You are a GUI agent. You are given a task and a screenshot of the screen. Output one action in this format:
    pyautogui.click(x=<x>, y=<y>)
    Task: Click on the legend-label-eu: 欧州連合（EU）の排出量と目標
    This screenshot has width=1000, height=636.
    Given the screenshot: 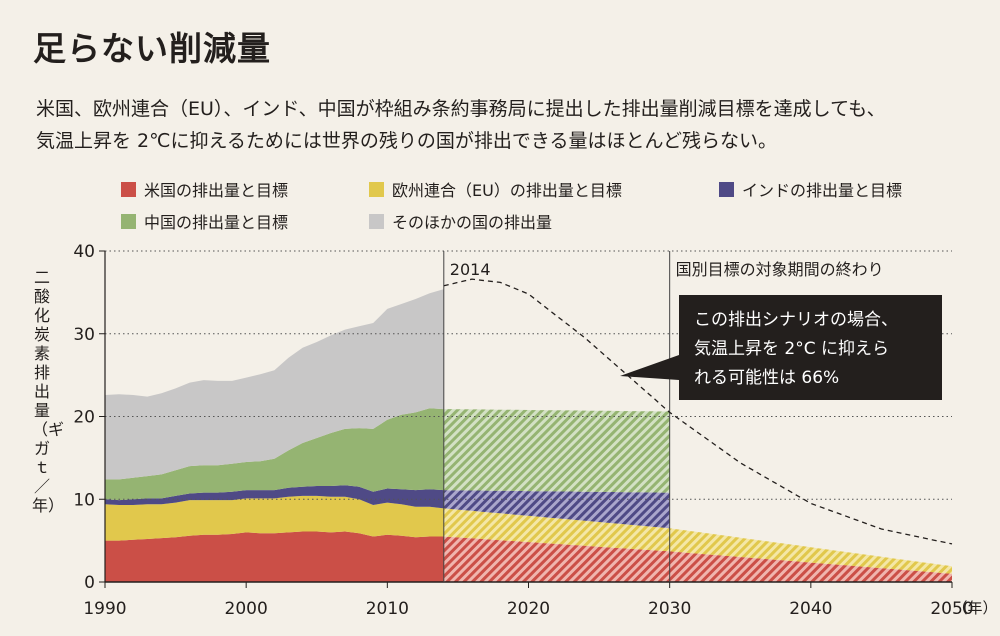 What is the action you would take?
    pyautogui.click(x=507, y=190)
    